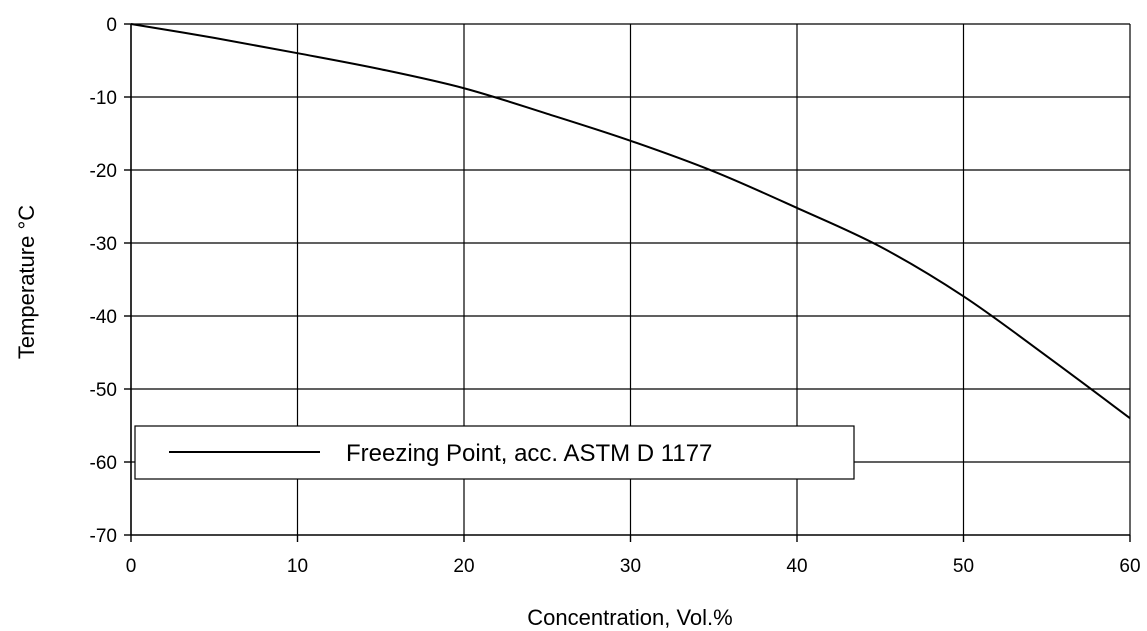 This screenshot has height=631, width=1147. What do you see at coordinates (103, 98) in the screenshot?
I see `y-tick-label: -10` at bounding box center [103, 98].